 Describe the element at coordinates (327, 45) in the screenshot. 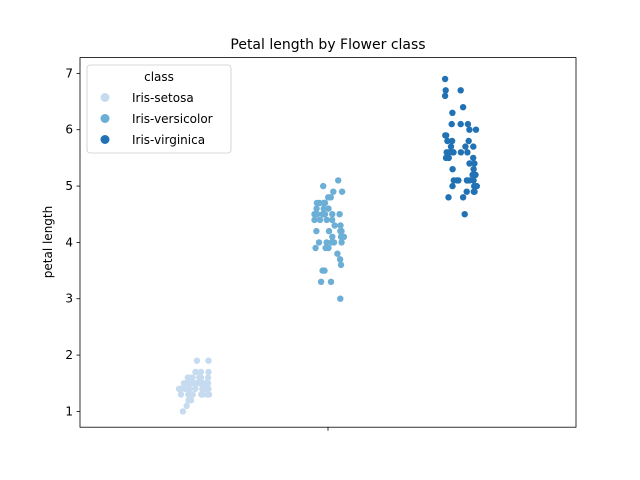

I see `chart-title: Petal length by Flower class` at that location.